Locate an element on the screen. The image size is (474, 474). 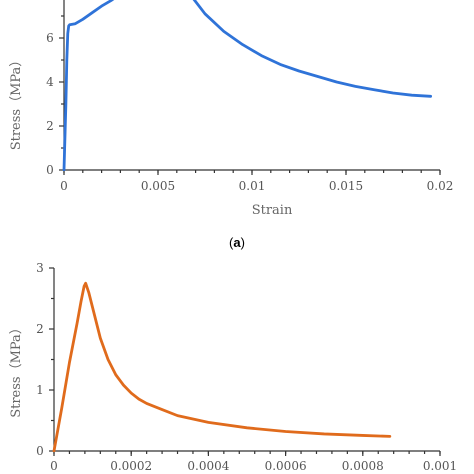
panel-label-open: ( is located at coordinates (231, 242).